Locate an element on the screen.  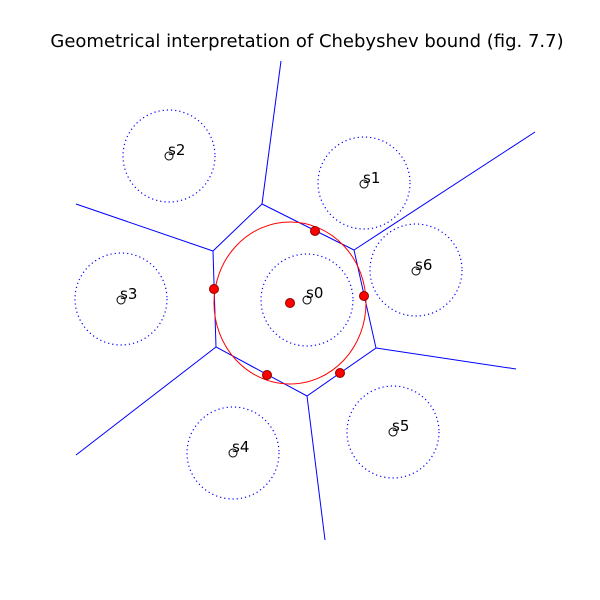
point-label-s3: s3 is located at coordinates (128, 294).